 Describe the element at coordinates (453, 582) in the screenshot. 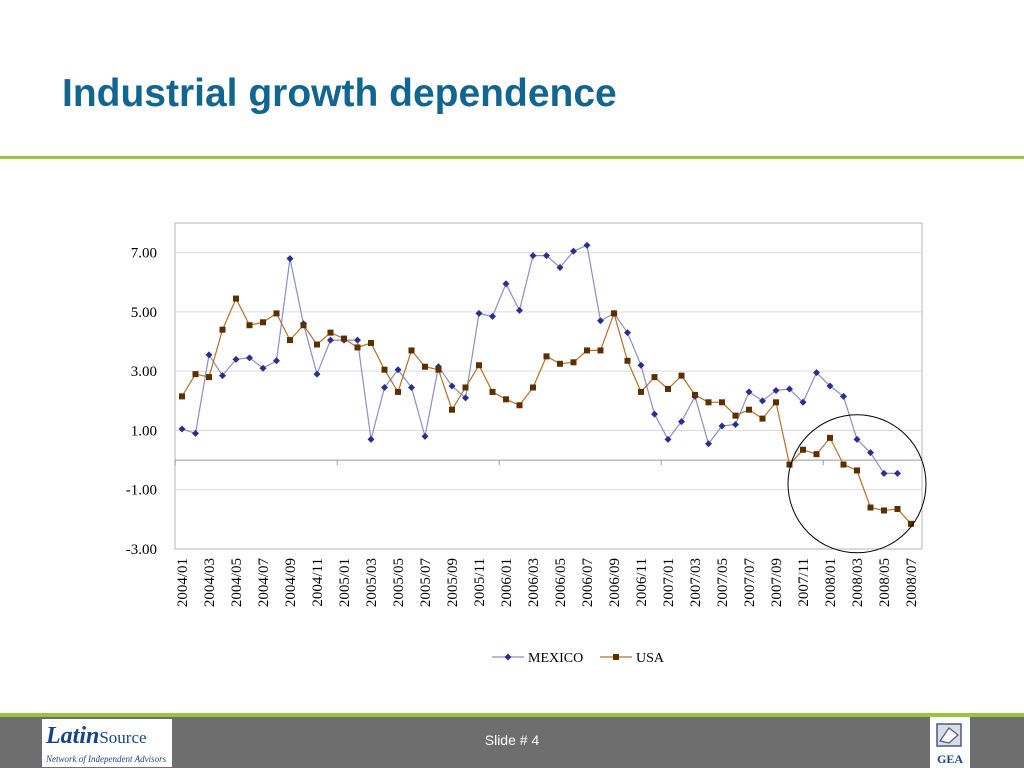

I see `x-tick-label: 2005/09` at that location.